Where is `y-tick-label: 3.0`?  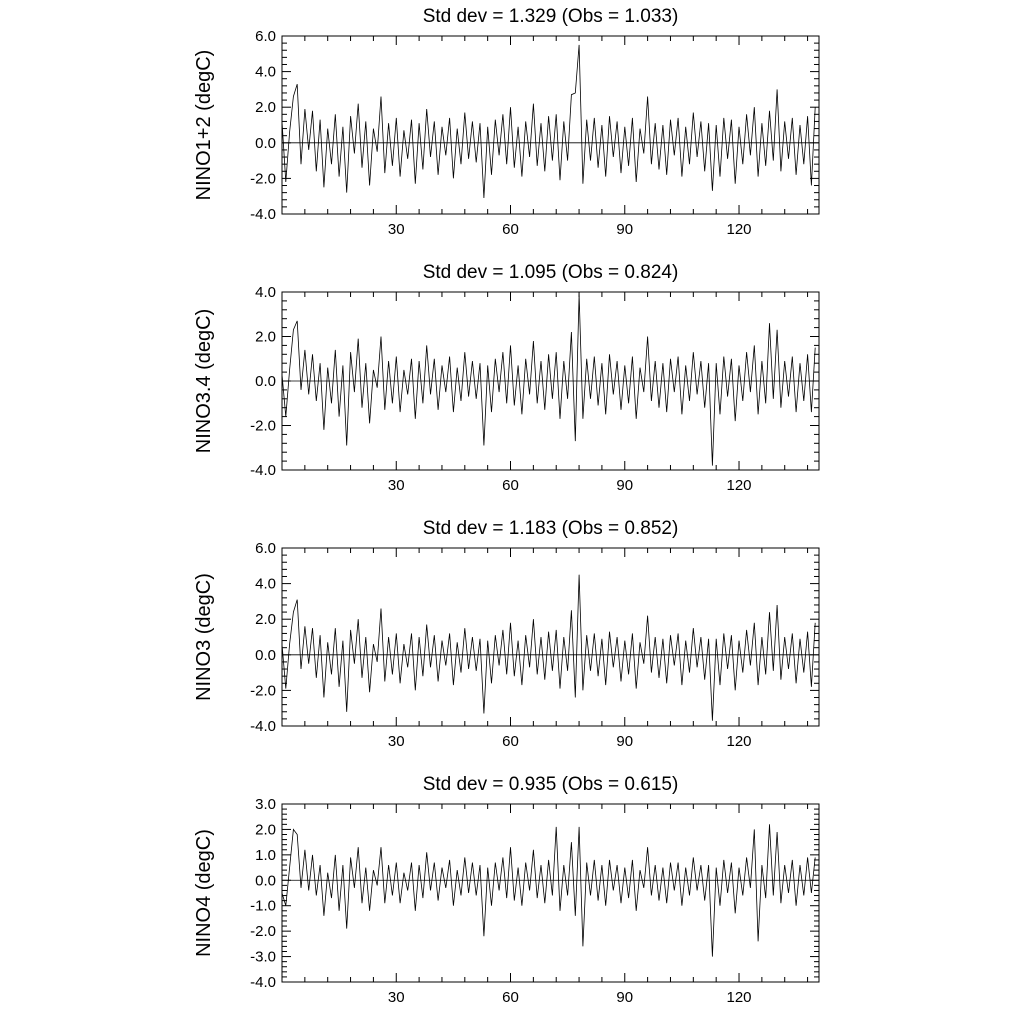 y-tick-label: 3.0 is located at coordinates (265, 804).